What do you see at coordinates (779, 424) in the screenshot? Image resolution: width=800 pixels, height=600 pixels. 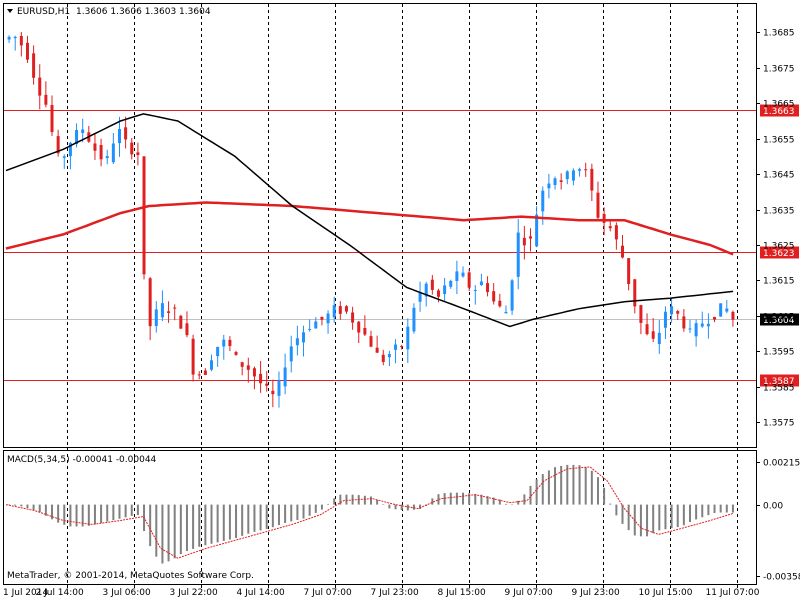 I see `y-tick-label: 1.3575` at bounding box center [779, 424].